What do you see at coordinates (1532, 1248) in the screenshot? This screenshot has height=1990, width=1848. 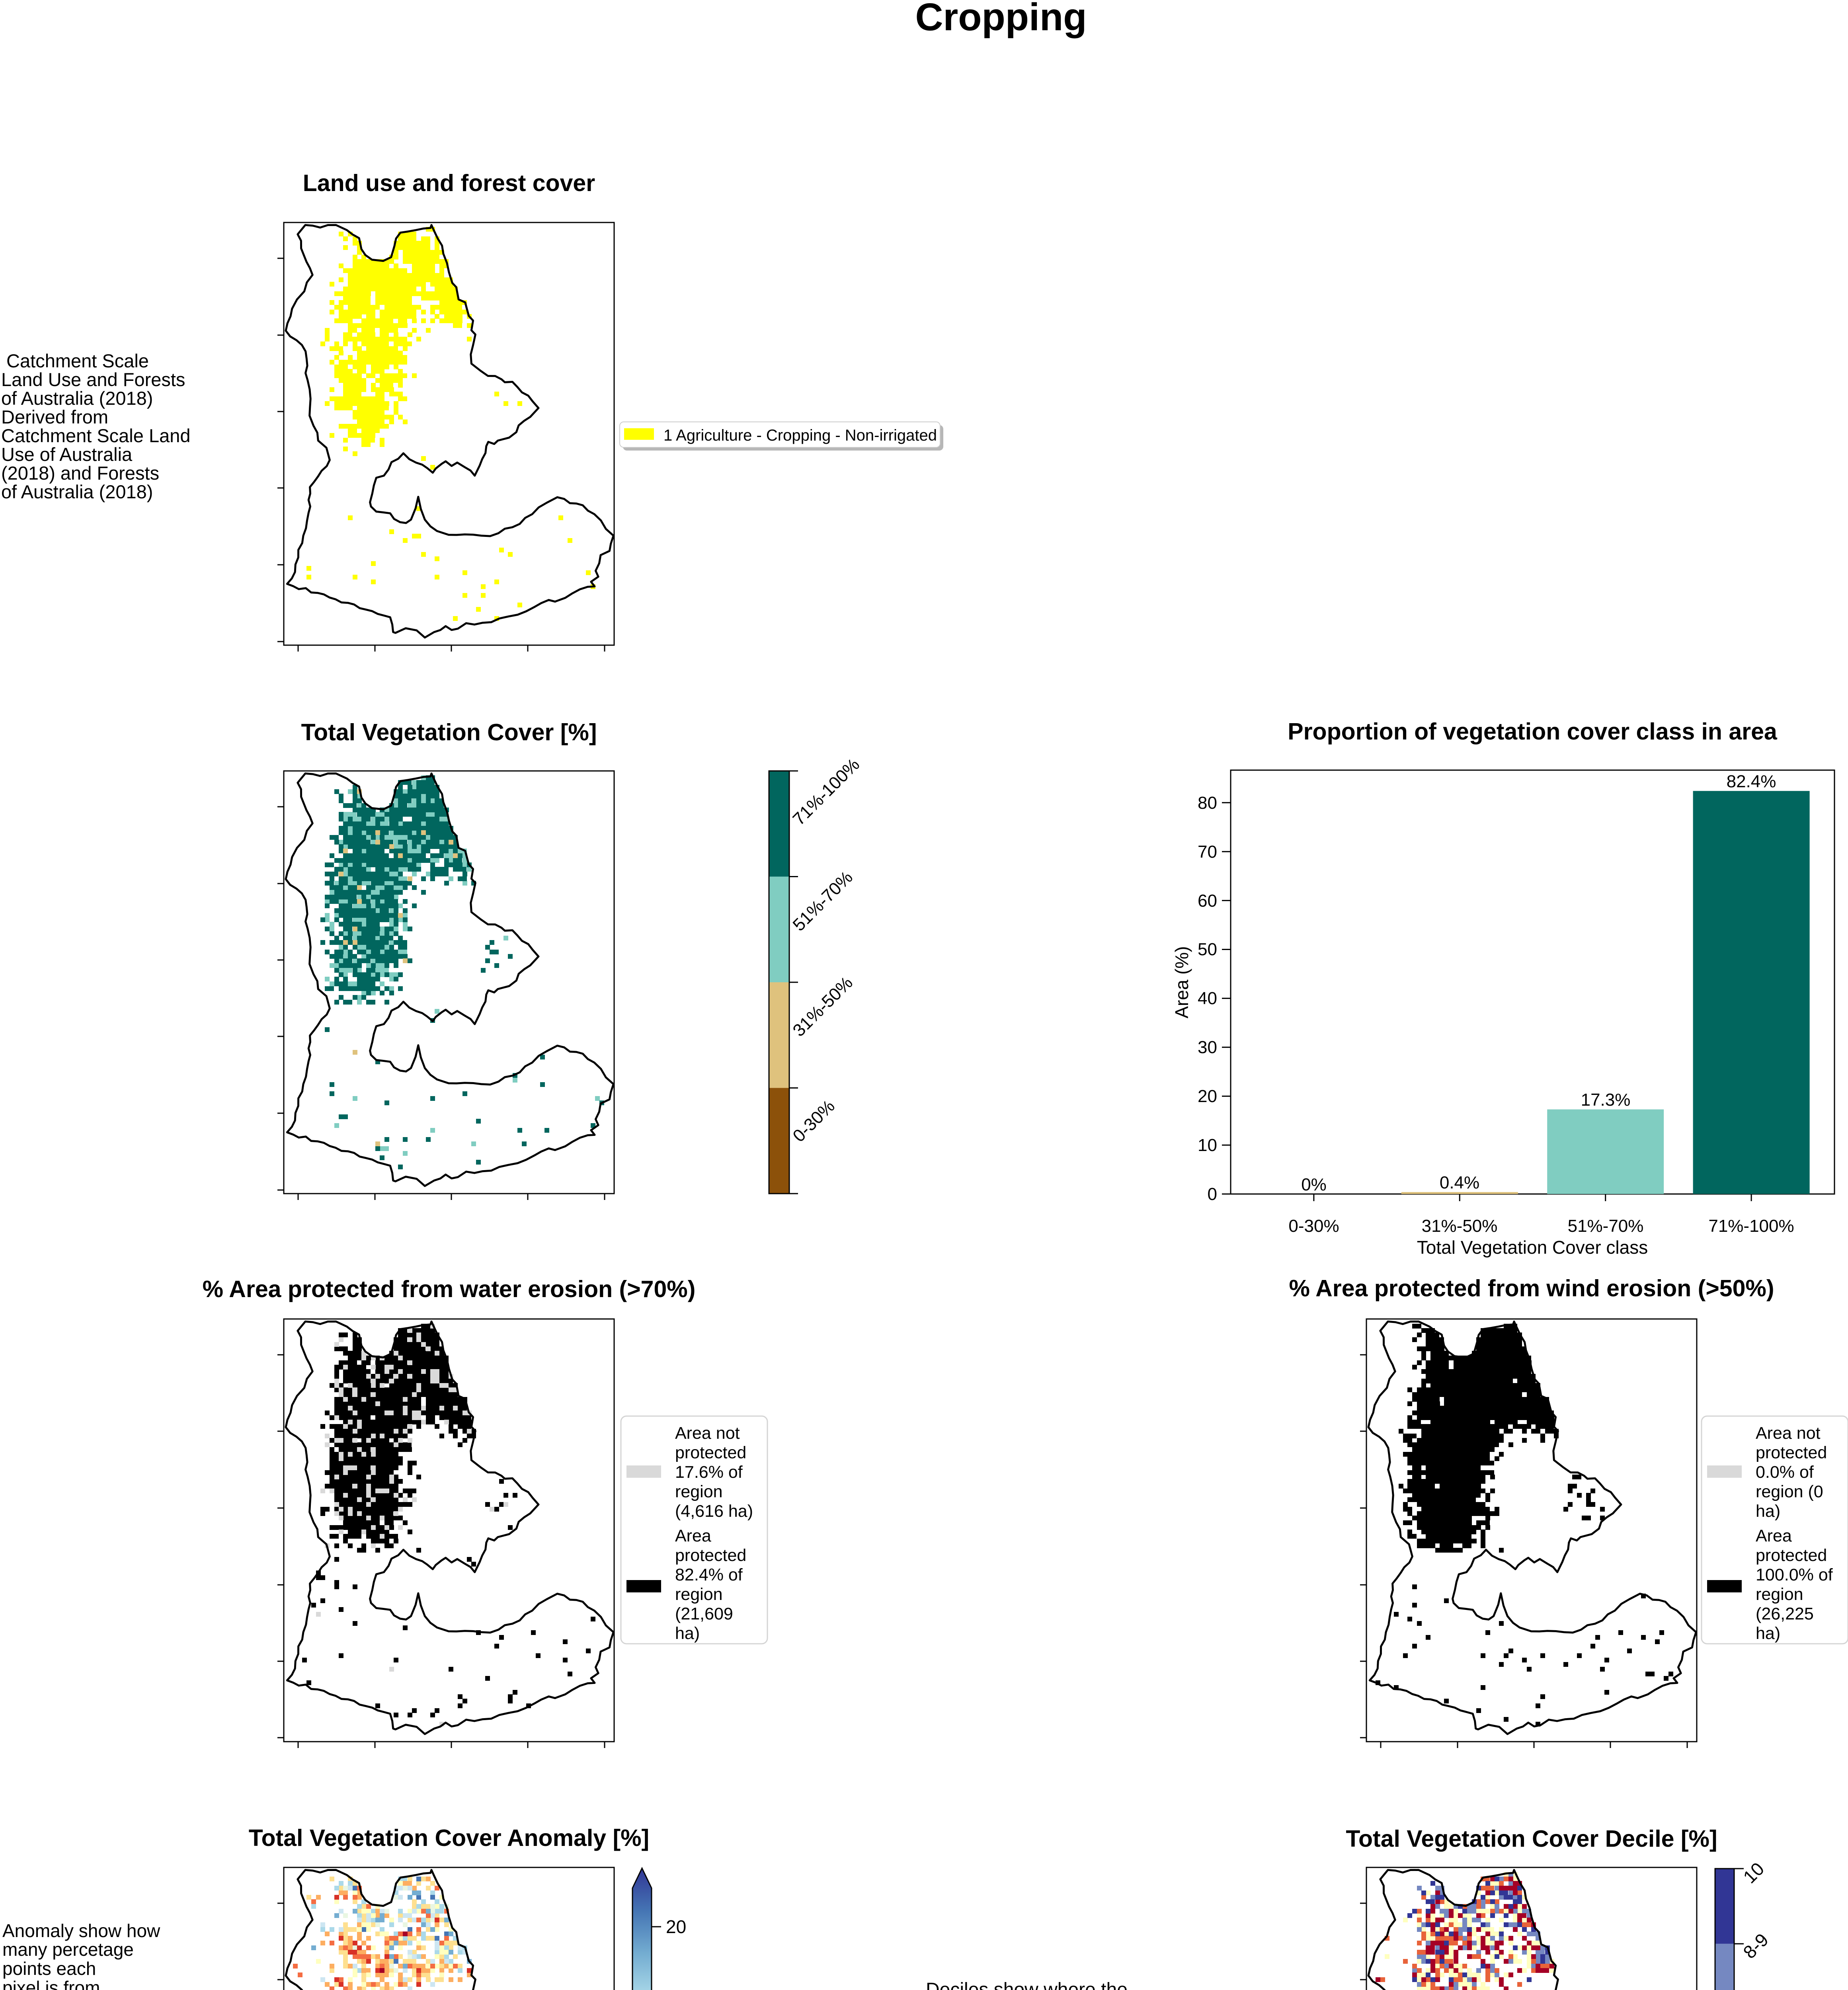 I see `svg-text: Total Vegetation Cover class` at bounding box center [1532, 1248].